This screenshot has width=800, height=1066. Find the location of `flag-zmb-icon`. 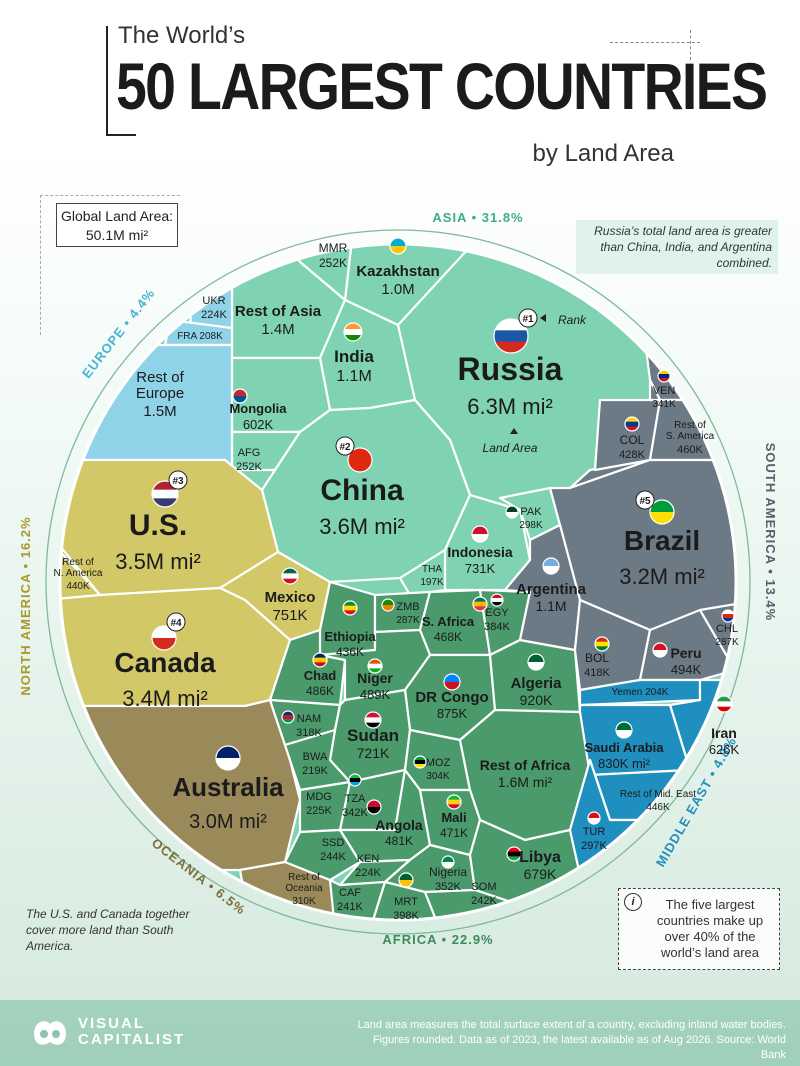

flag-zmb-icon is located at coordinates (388, 605).